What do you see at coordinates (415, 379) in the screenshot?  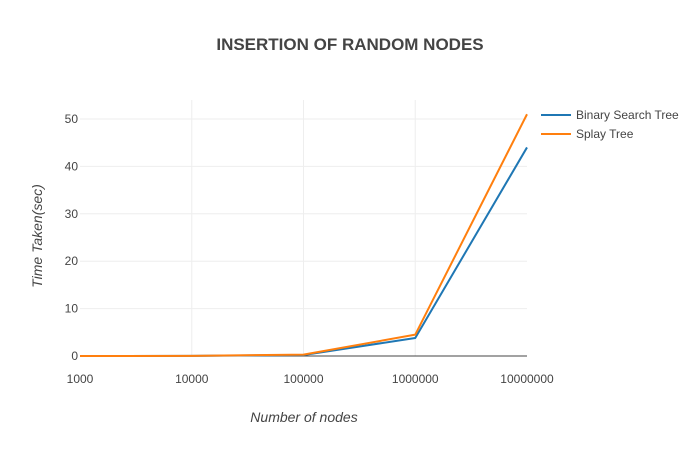 I see `x-tick-label: 1000000` at bounding box center [415, 379].